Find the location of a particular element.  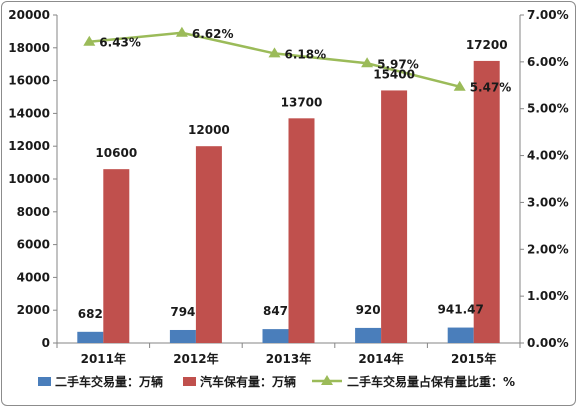

left-tick-label: 18000 is located at coordinates (29, 48).